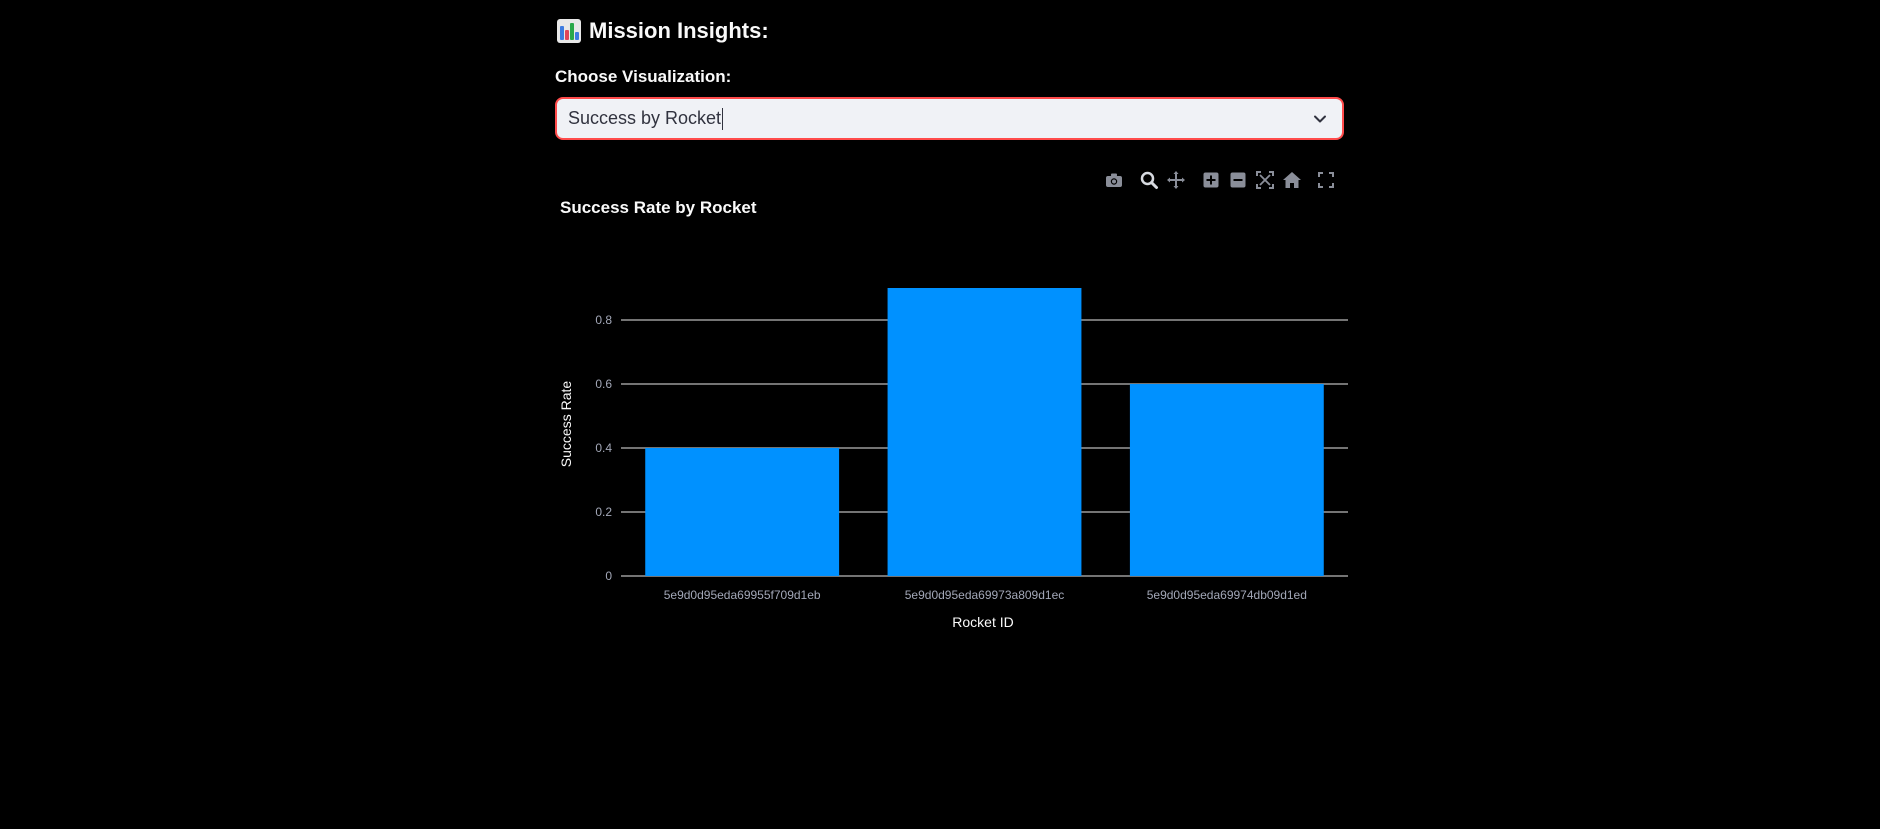 This screenshot has width=1880, height=829. Describe the element at coordinates (742, 595) in the screenshot. I see `x-tick-label: 5e9d0d95eda69955f709d1eb` at that location.